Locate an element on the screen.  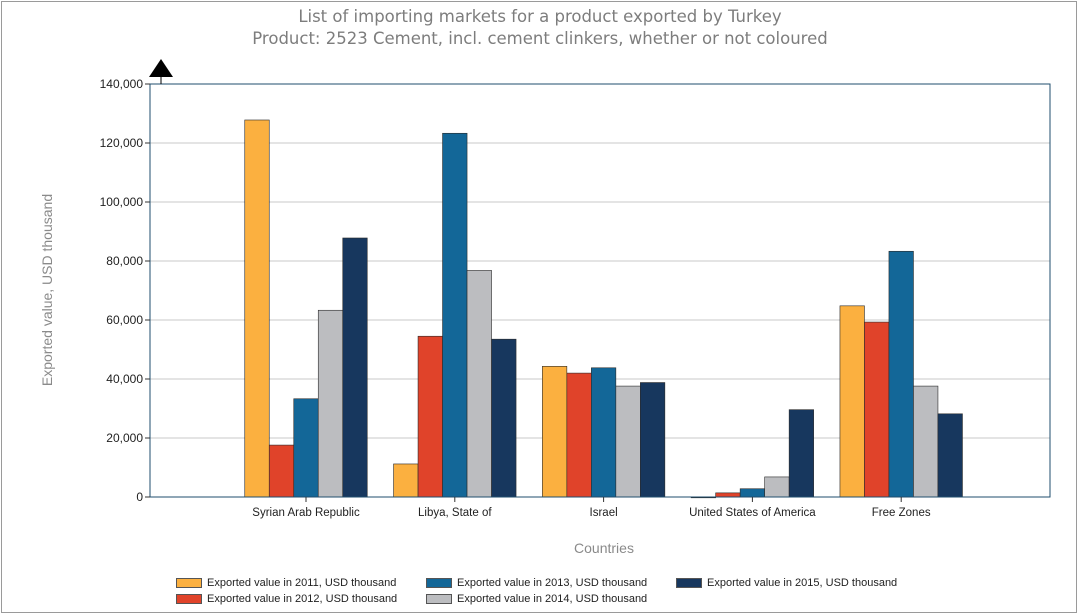
y-tick-label: 60,000 is located at coordinates (124, 320).